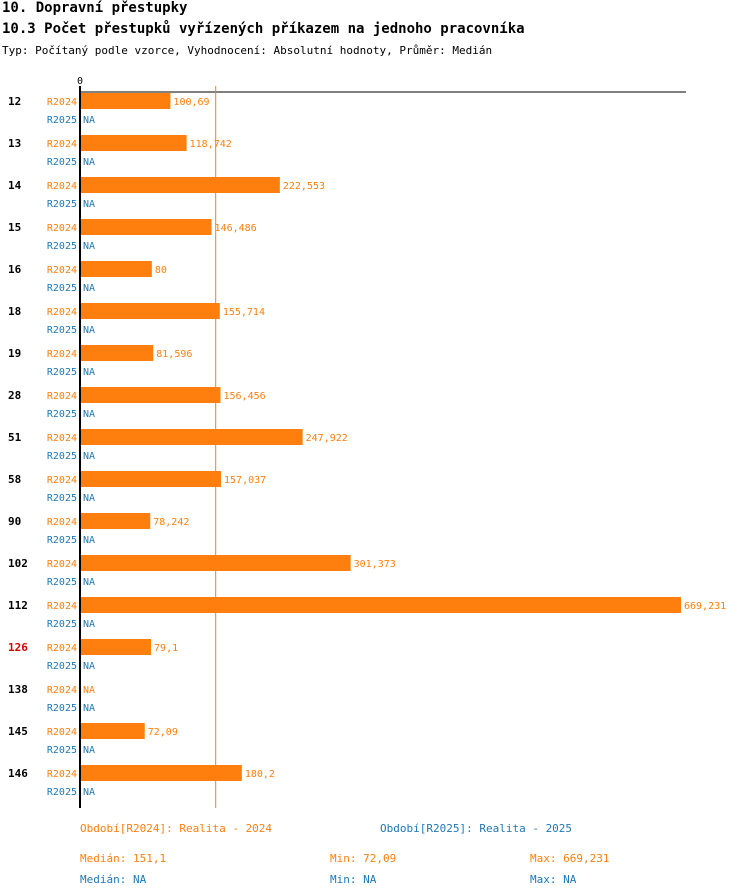  Describe the element at coordinates (260, 774) in the screenshot. I see `data-label-r2024-146: 180,2` at that location.